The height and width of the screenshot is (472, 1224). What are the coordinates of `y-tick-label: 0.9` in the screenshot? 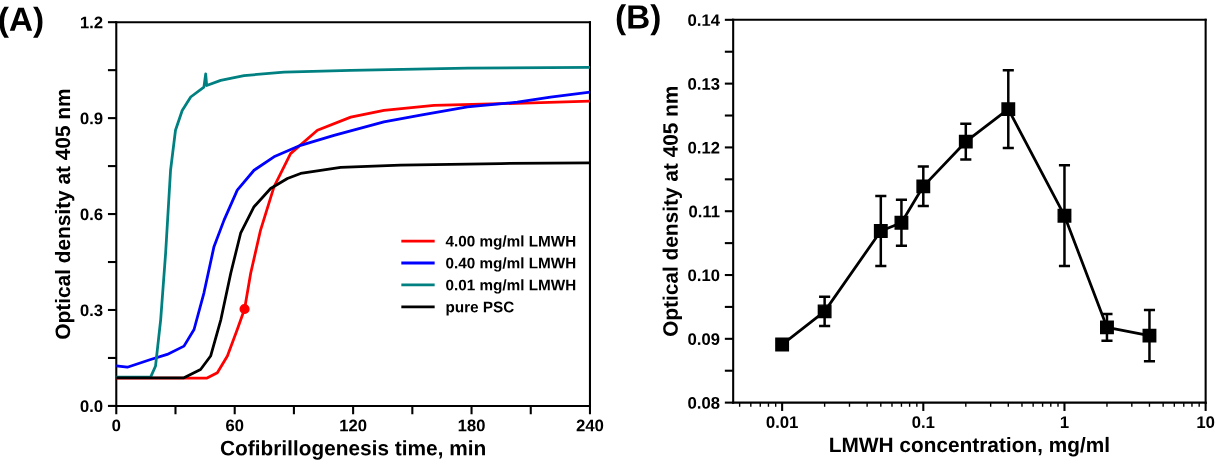 It's located at (91, 118).